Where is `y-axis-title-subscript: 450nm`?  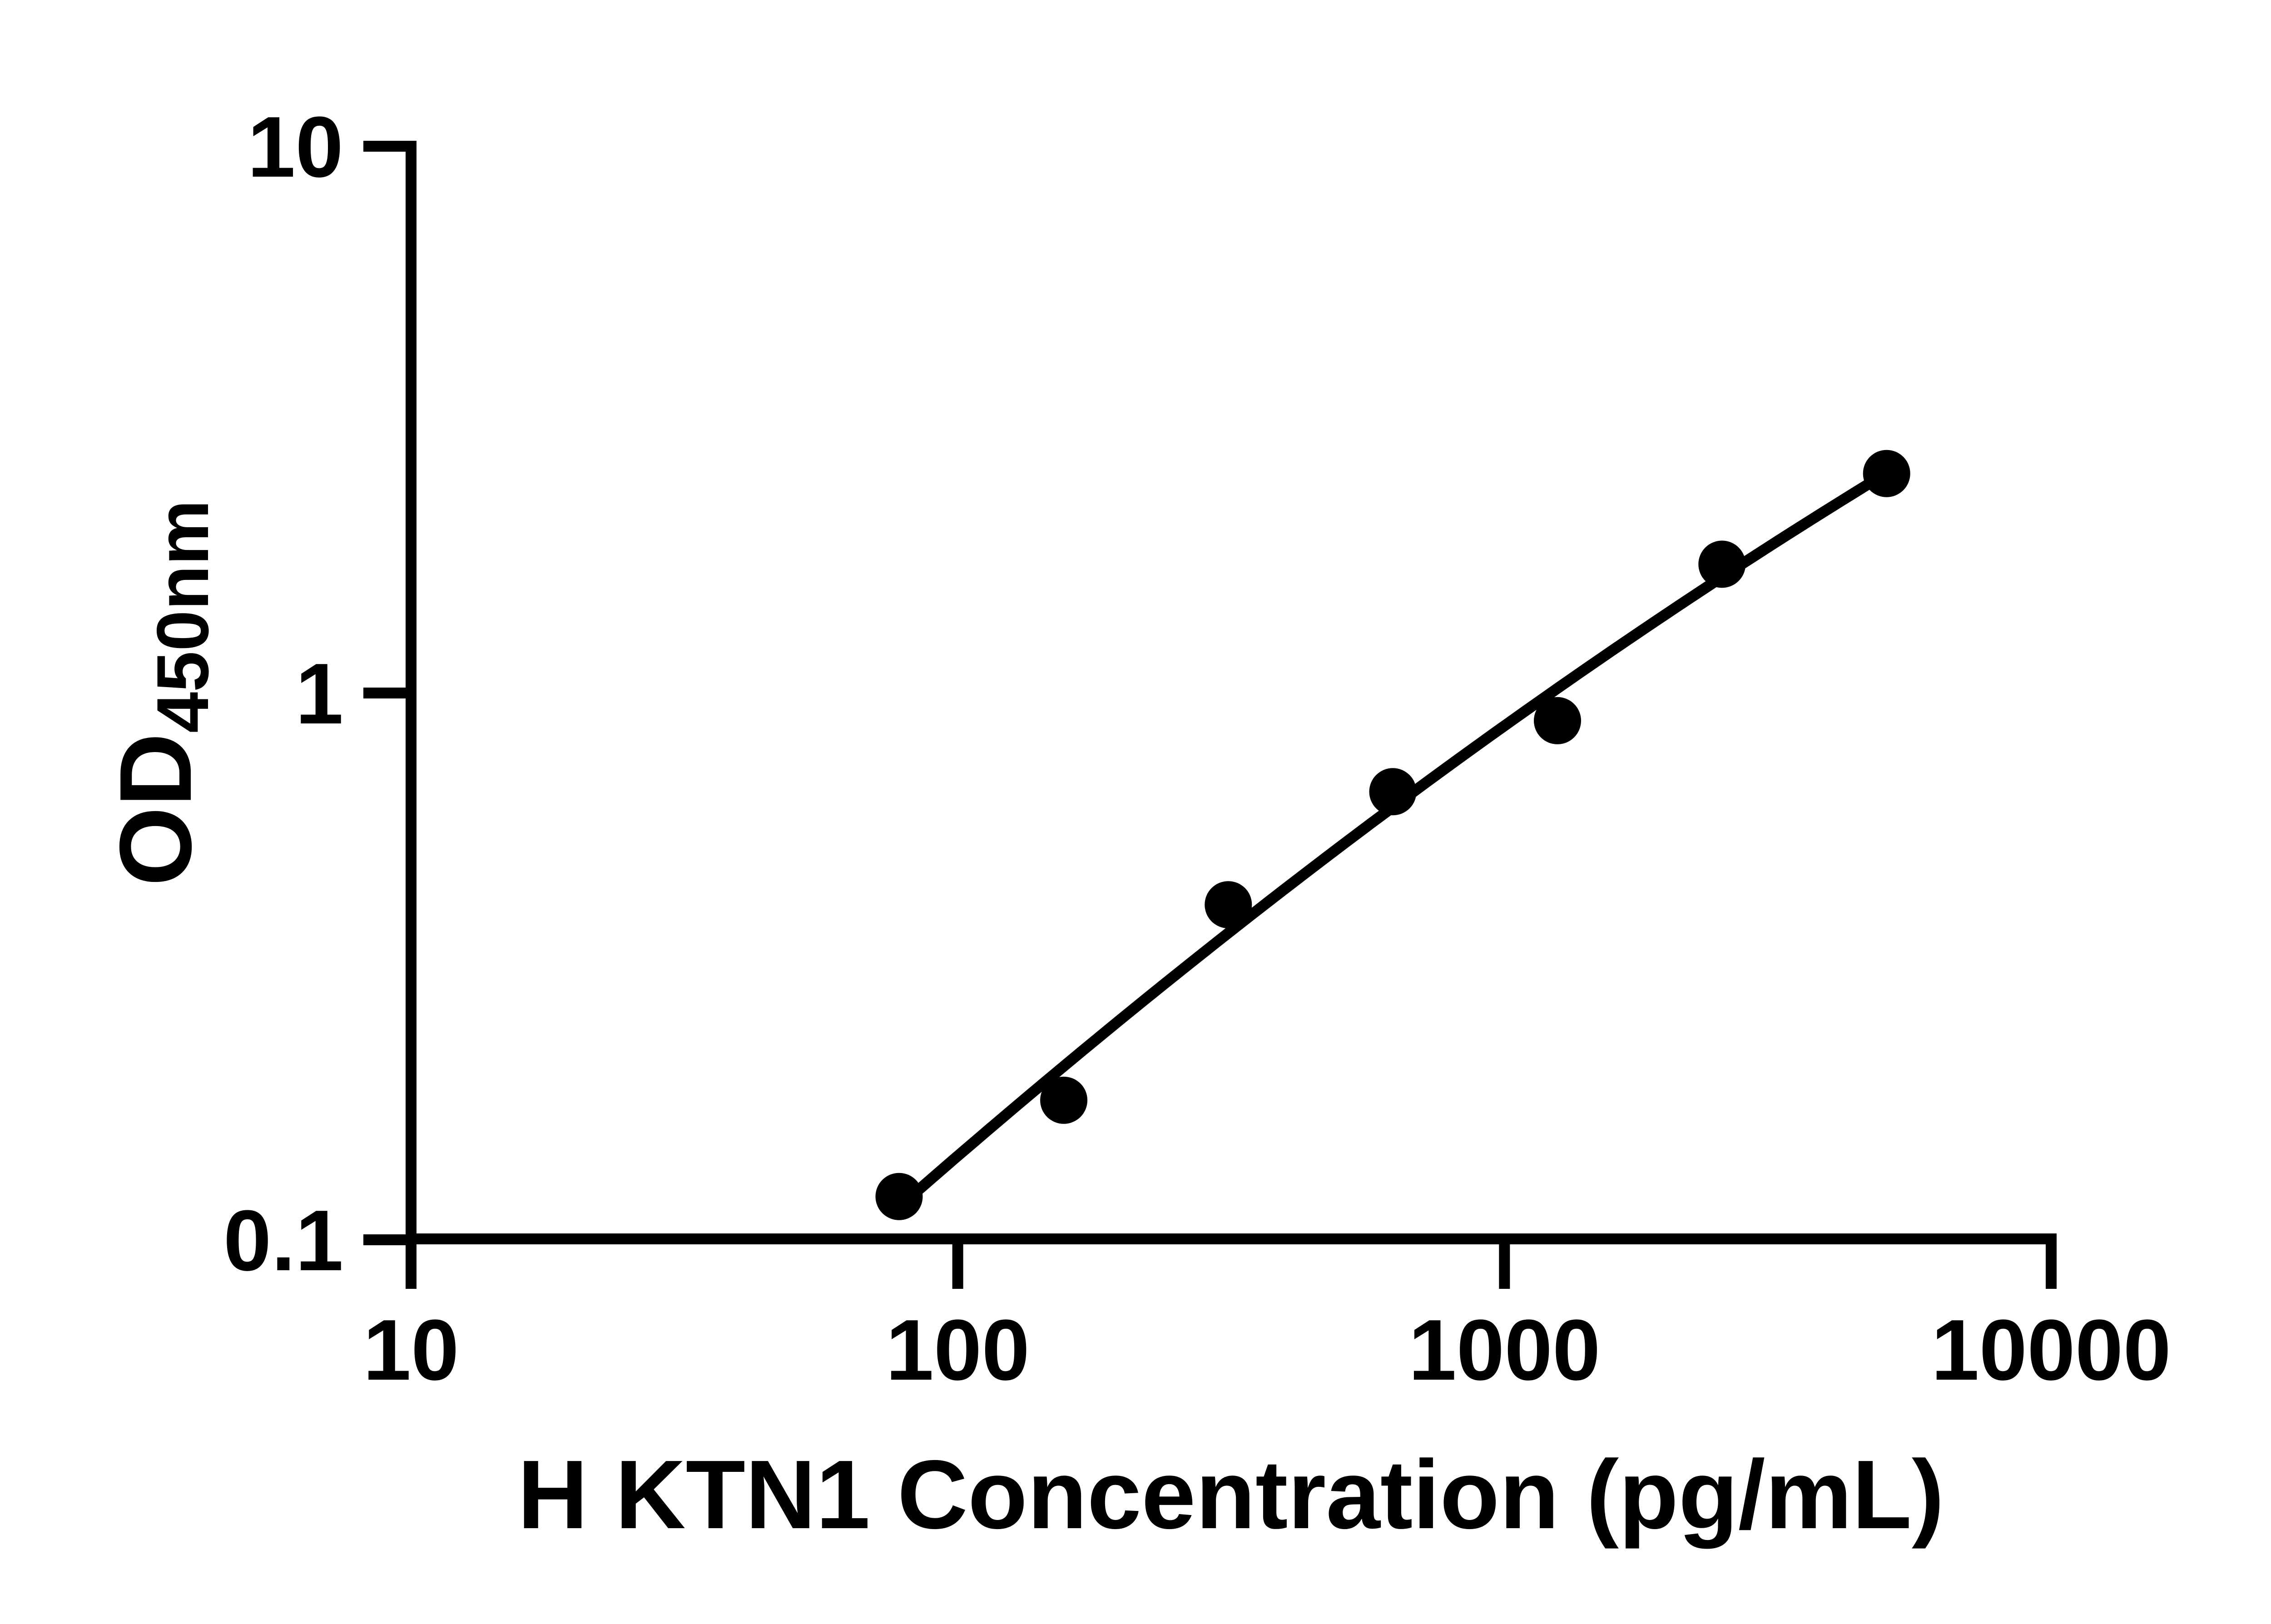
y-axis-title-subscript: 450nm is located at coordinates (183, 616).